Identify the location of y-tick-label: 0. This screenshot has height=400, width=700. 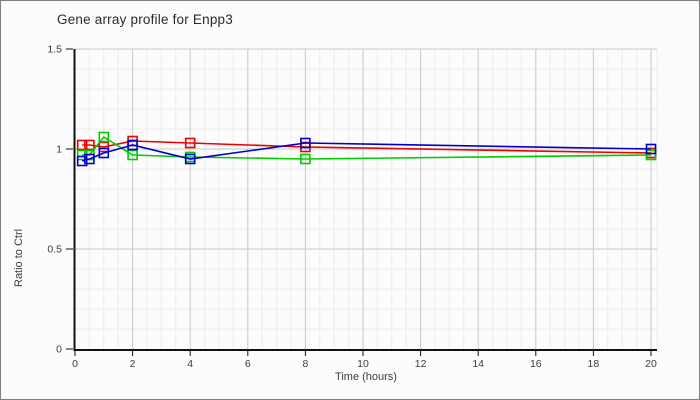
(59, 350).